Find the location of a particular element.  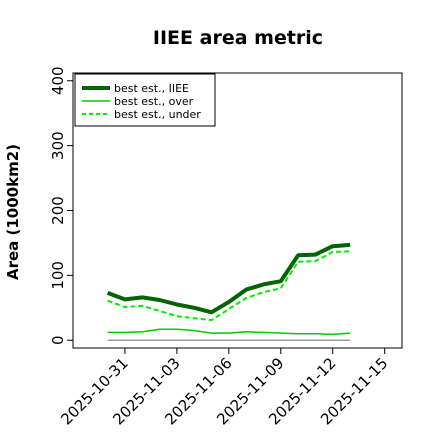

series-line-under is located at coordinates (229, 286).